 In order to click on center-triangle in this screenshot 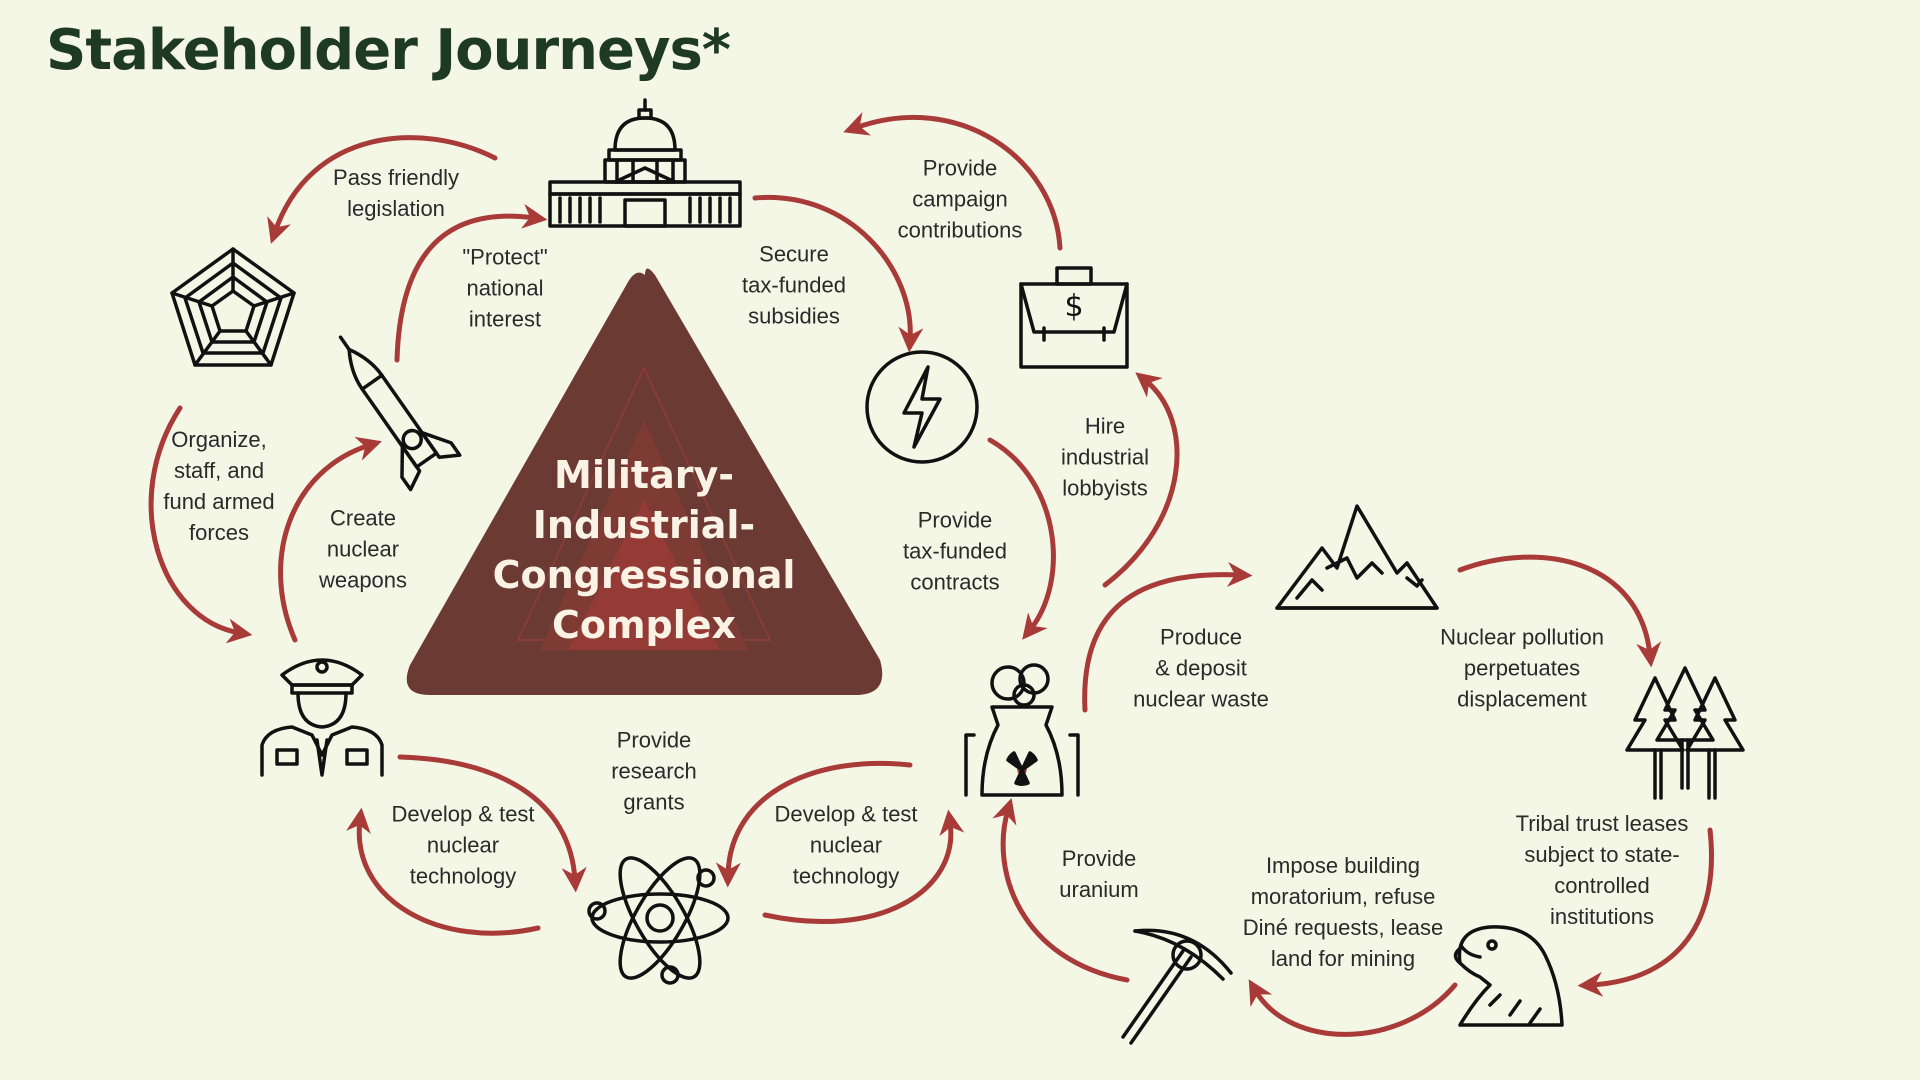, I will do `click(644, 481)`.